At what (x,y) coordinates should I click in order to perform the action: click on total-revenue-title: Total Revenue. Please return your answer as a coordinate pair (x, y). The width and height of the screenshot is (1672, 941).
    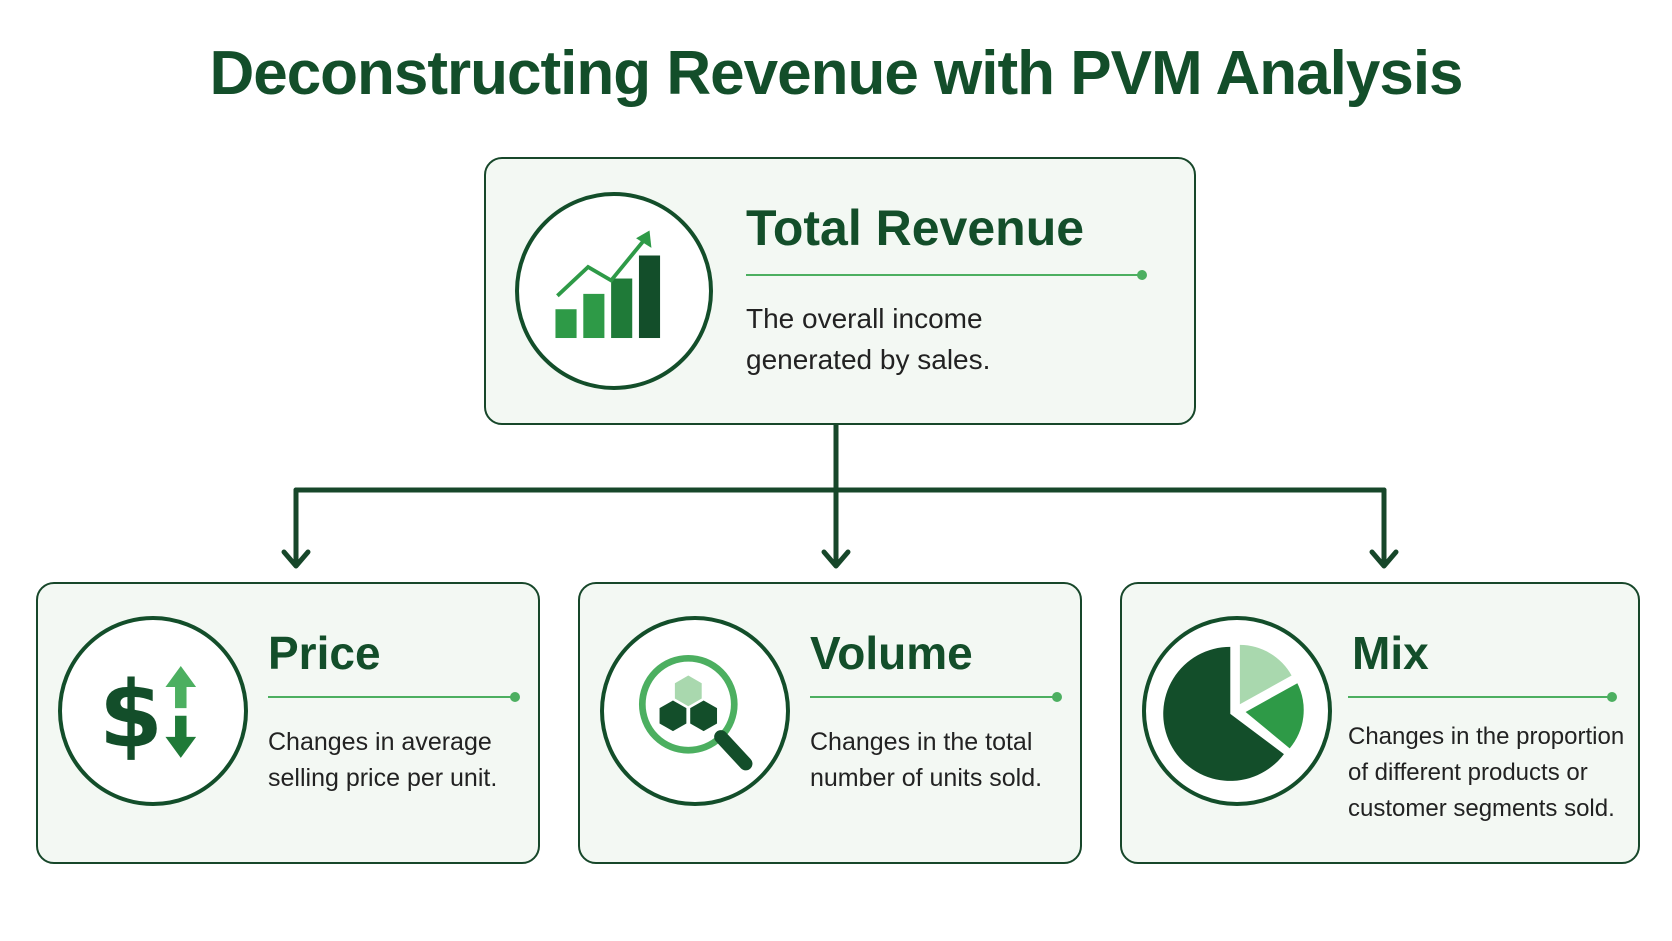
    Looking at the image, I should click on (915, 228).